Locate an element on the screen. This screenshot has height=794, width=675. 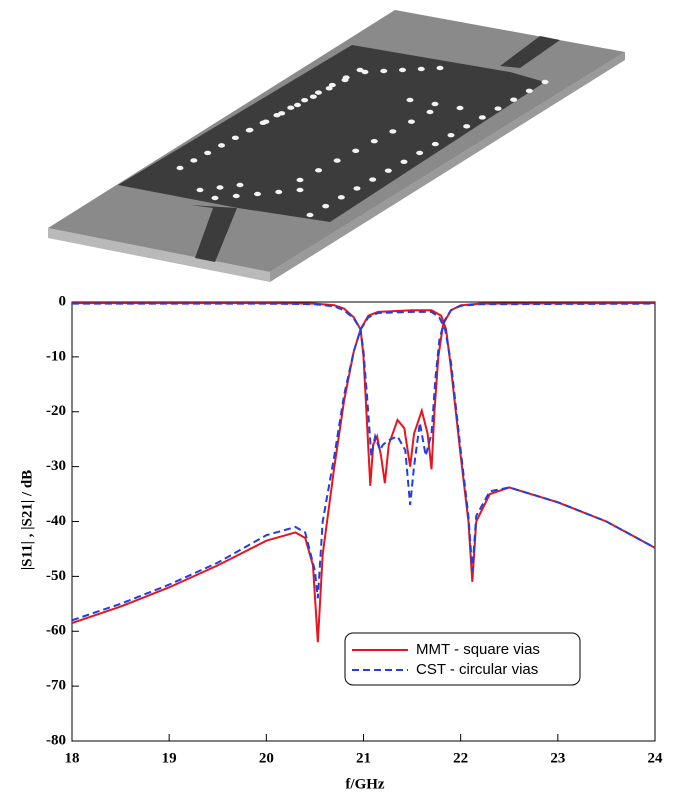
y-tick-label: -40 is located at coordinates (56, 521).